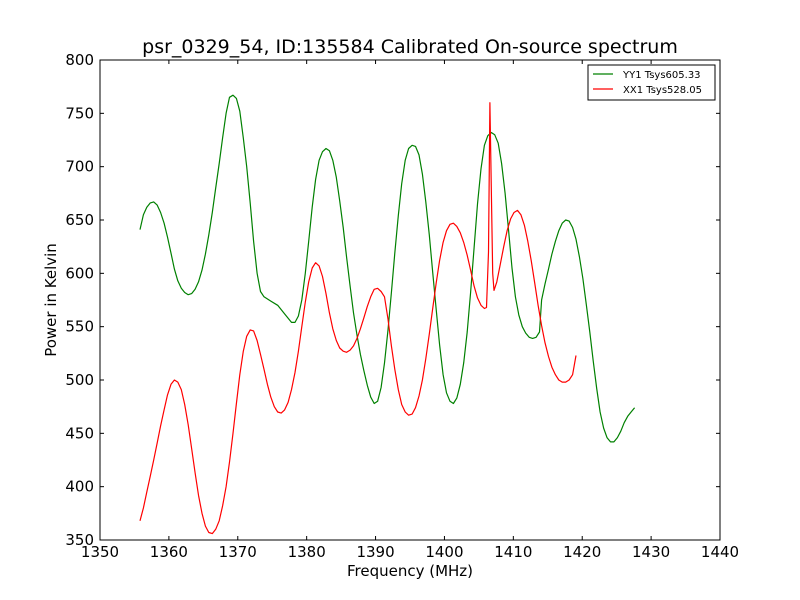 This screenshot has height=600, width=800. I want to click on x-tick-label: 1440, so click(720, 552).